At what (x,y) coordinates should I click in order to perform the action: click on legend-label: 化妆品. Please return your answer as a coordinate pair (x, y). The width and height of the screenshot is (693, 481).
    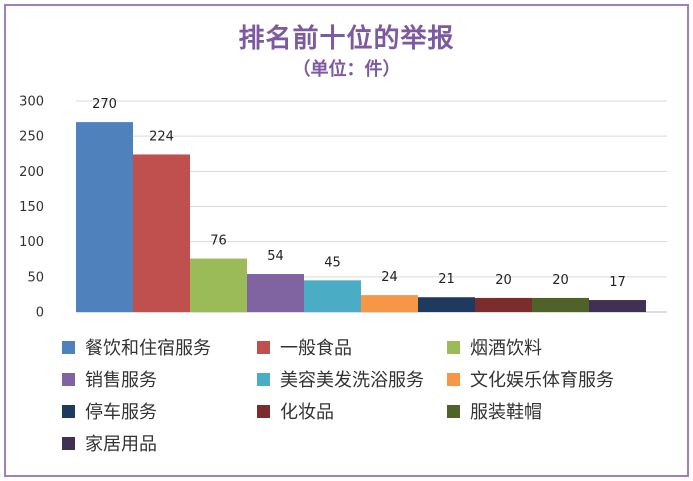
    Looking at the image, I should click on (307, 412).